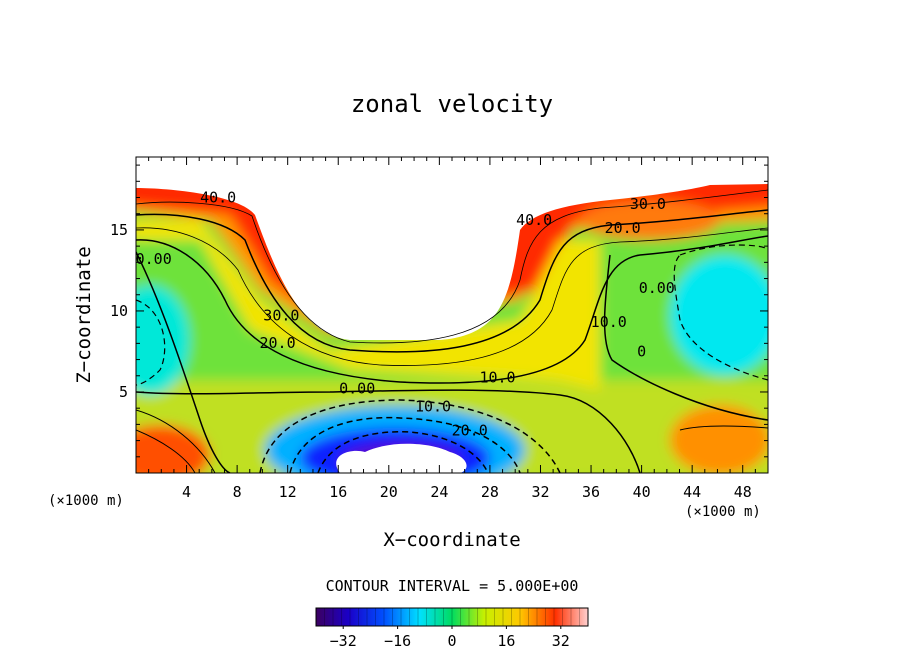 The width and height of the screenshot is (904, 654). What do you see at coordinates (642, 492) in the screenshot?
I see `x-tick-label: 40` at bounding box center [642, 492].